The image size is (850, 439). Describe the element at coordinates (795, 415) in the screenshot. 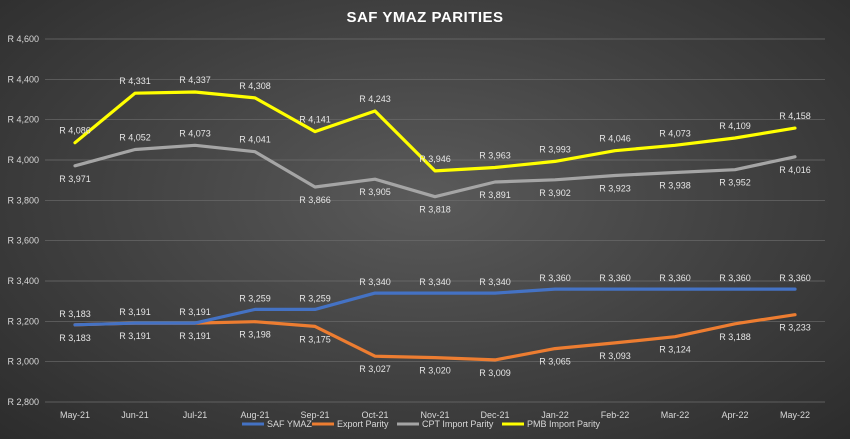

I see `x-tick-label: May-22` at that location.